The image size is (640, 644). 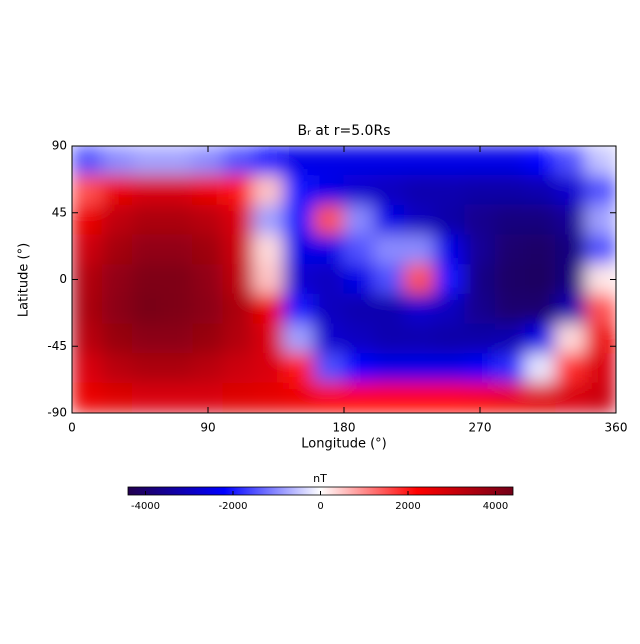 What do you see at coordinates (57, 413) in the screenshot?
I see `y-tick-label: -90` at bounding box center [57, 413].